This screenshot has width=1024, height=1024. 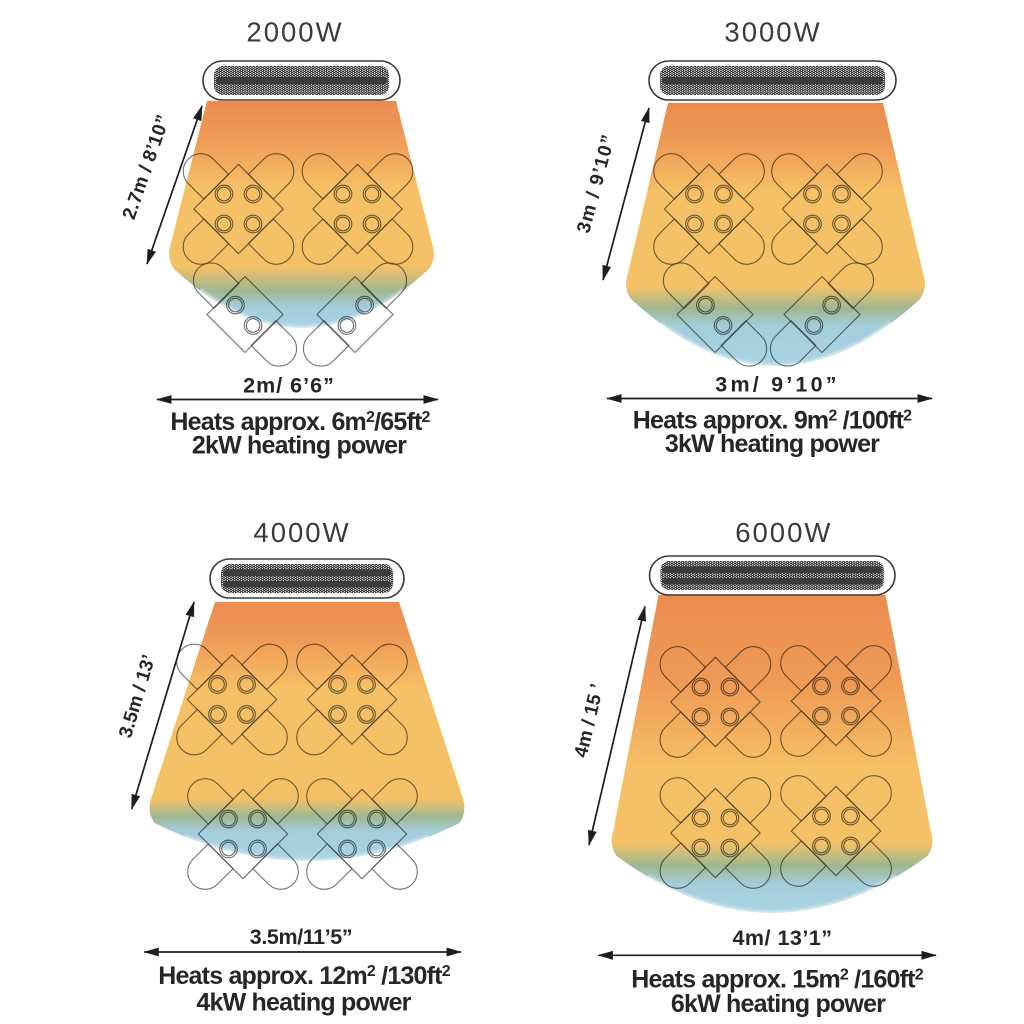 I want to click on svg-text: 2m/ 6’6”, so click(x=289, y=386).